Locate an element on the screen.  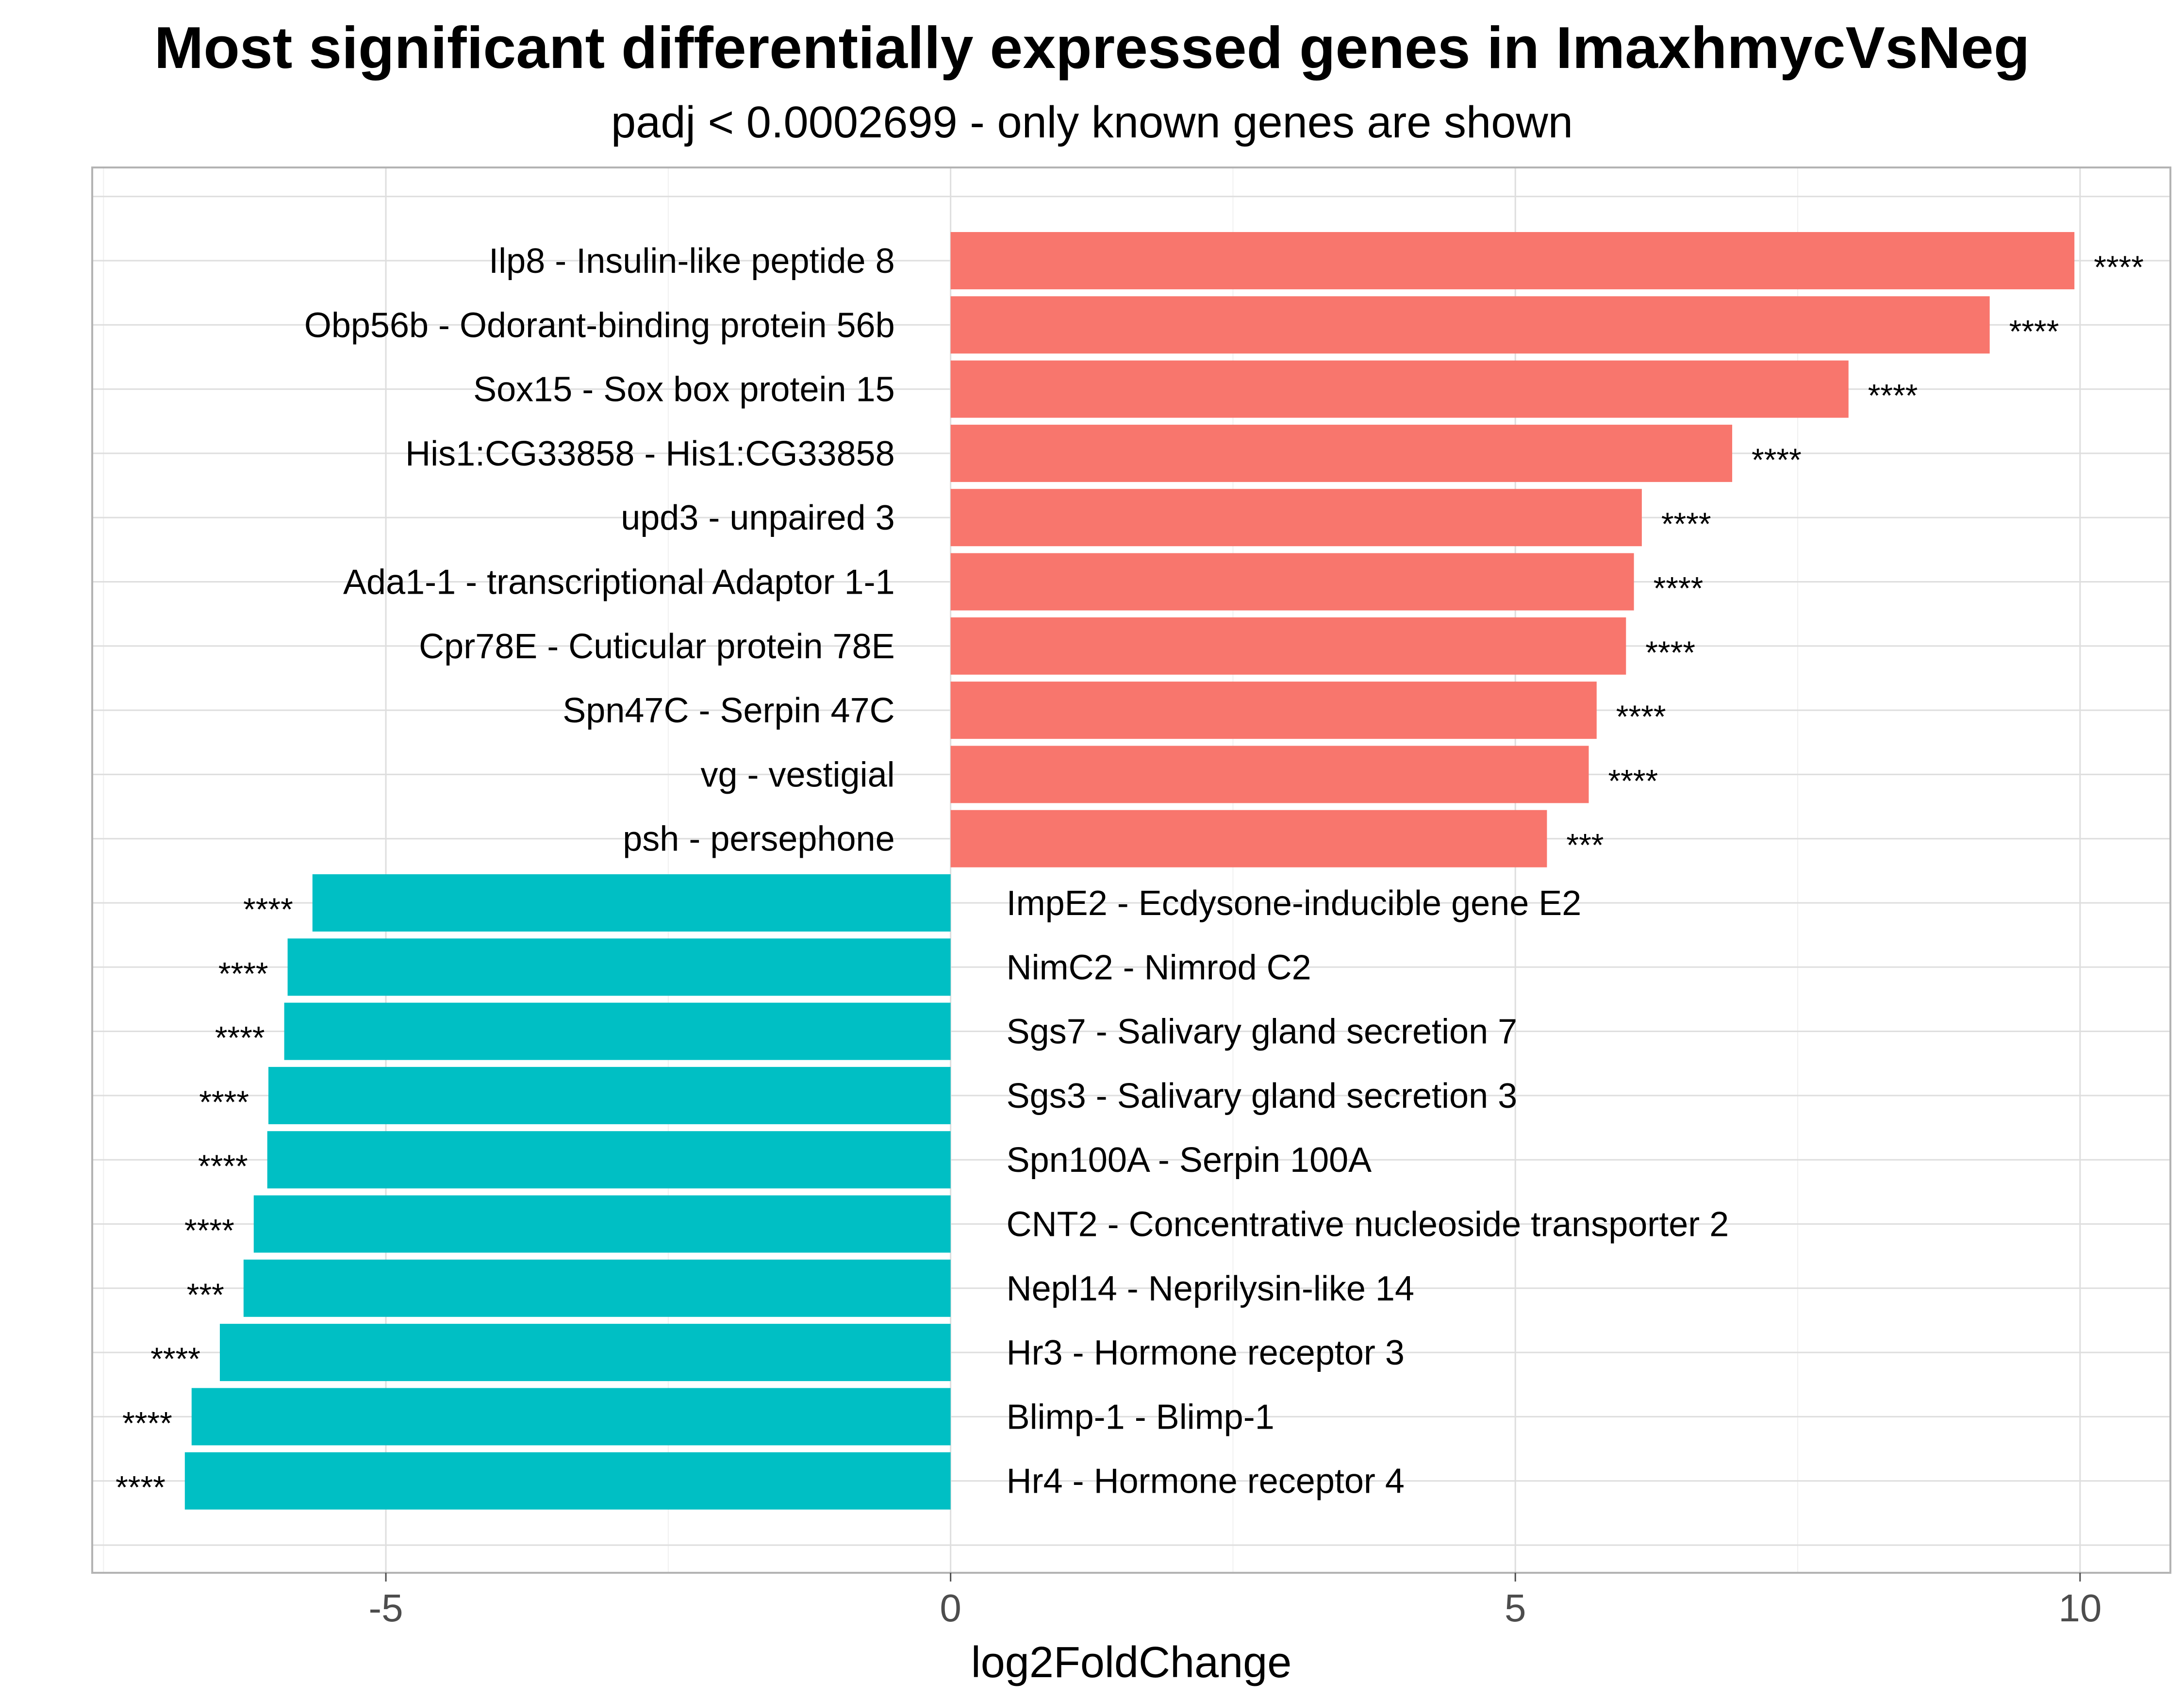
gene-label: Obp56b - Odorant-binding protein 56b is located at coordinates (599, 325).